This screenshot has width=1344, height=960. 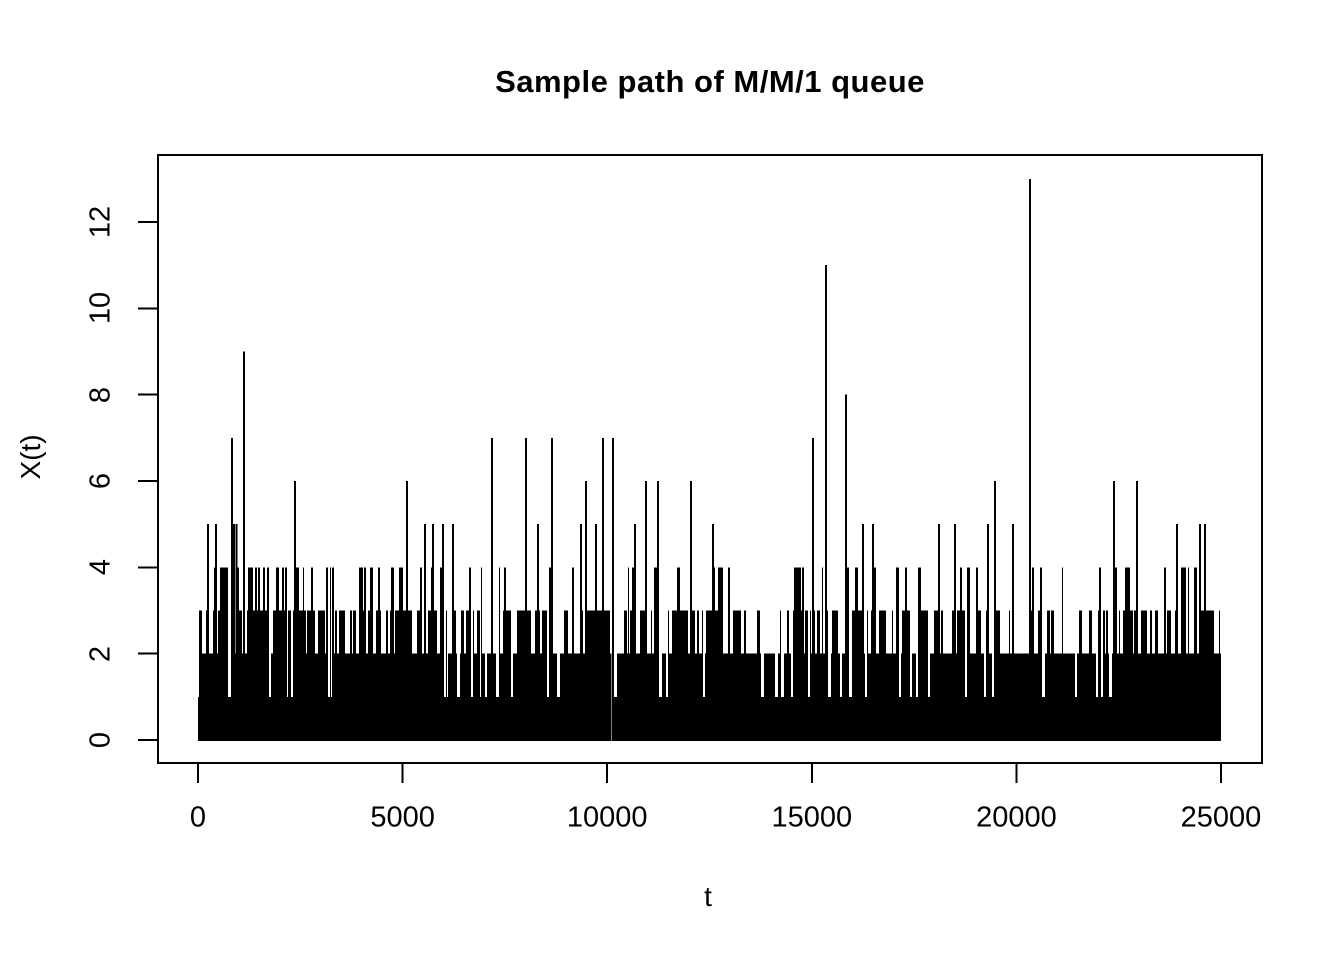 I want to click on y-tick-label: 4, so click(x=100, y=567).